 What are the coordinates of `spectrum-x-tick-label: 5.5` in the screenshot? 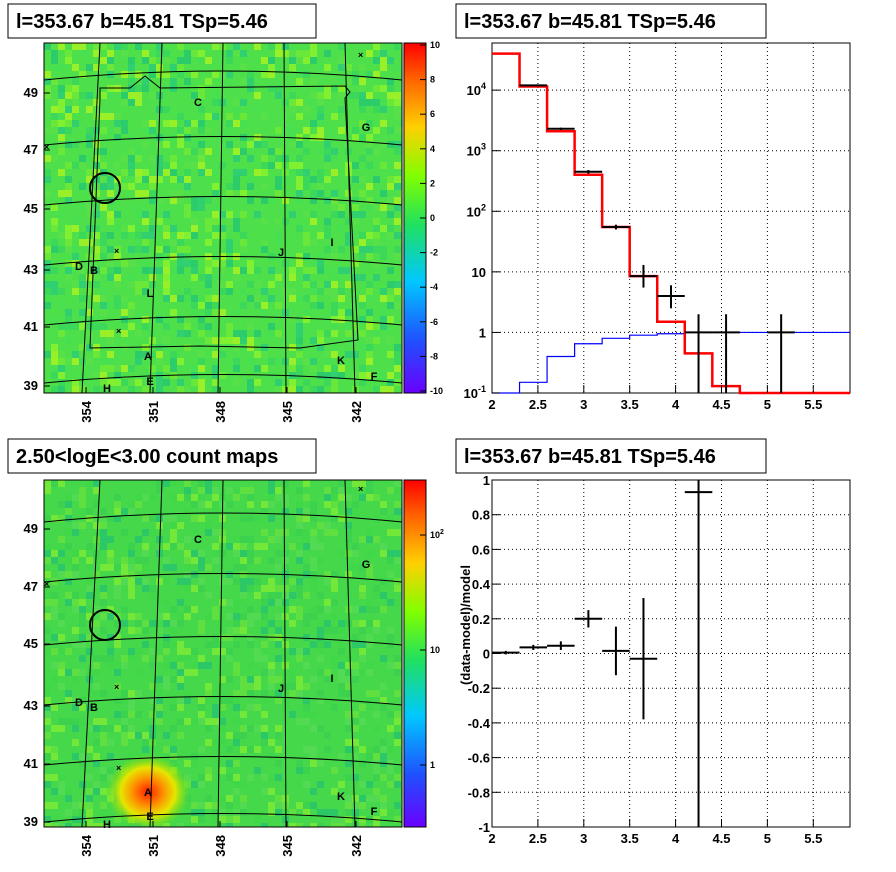 It's located at (813, 404).